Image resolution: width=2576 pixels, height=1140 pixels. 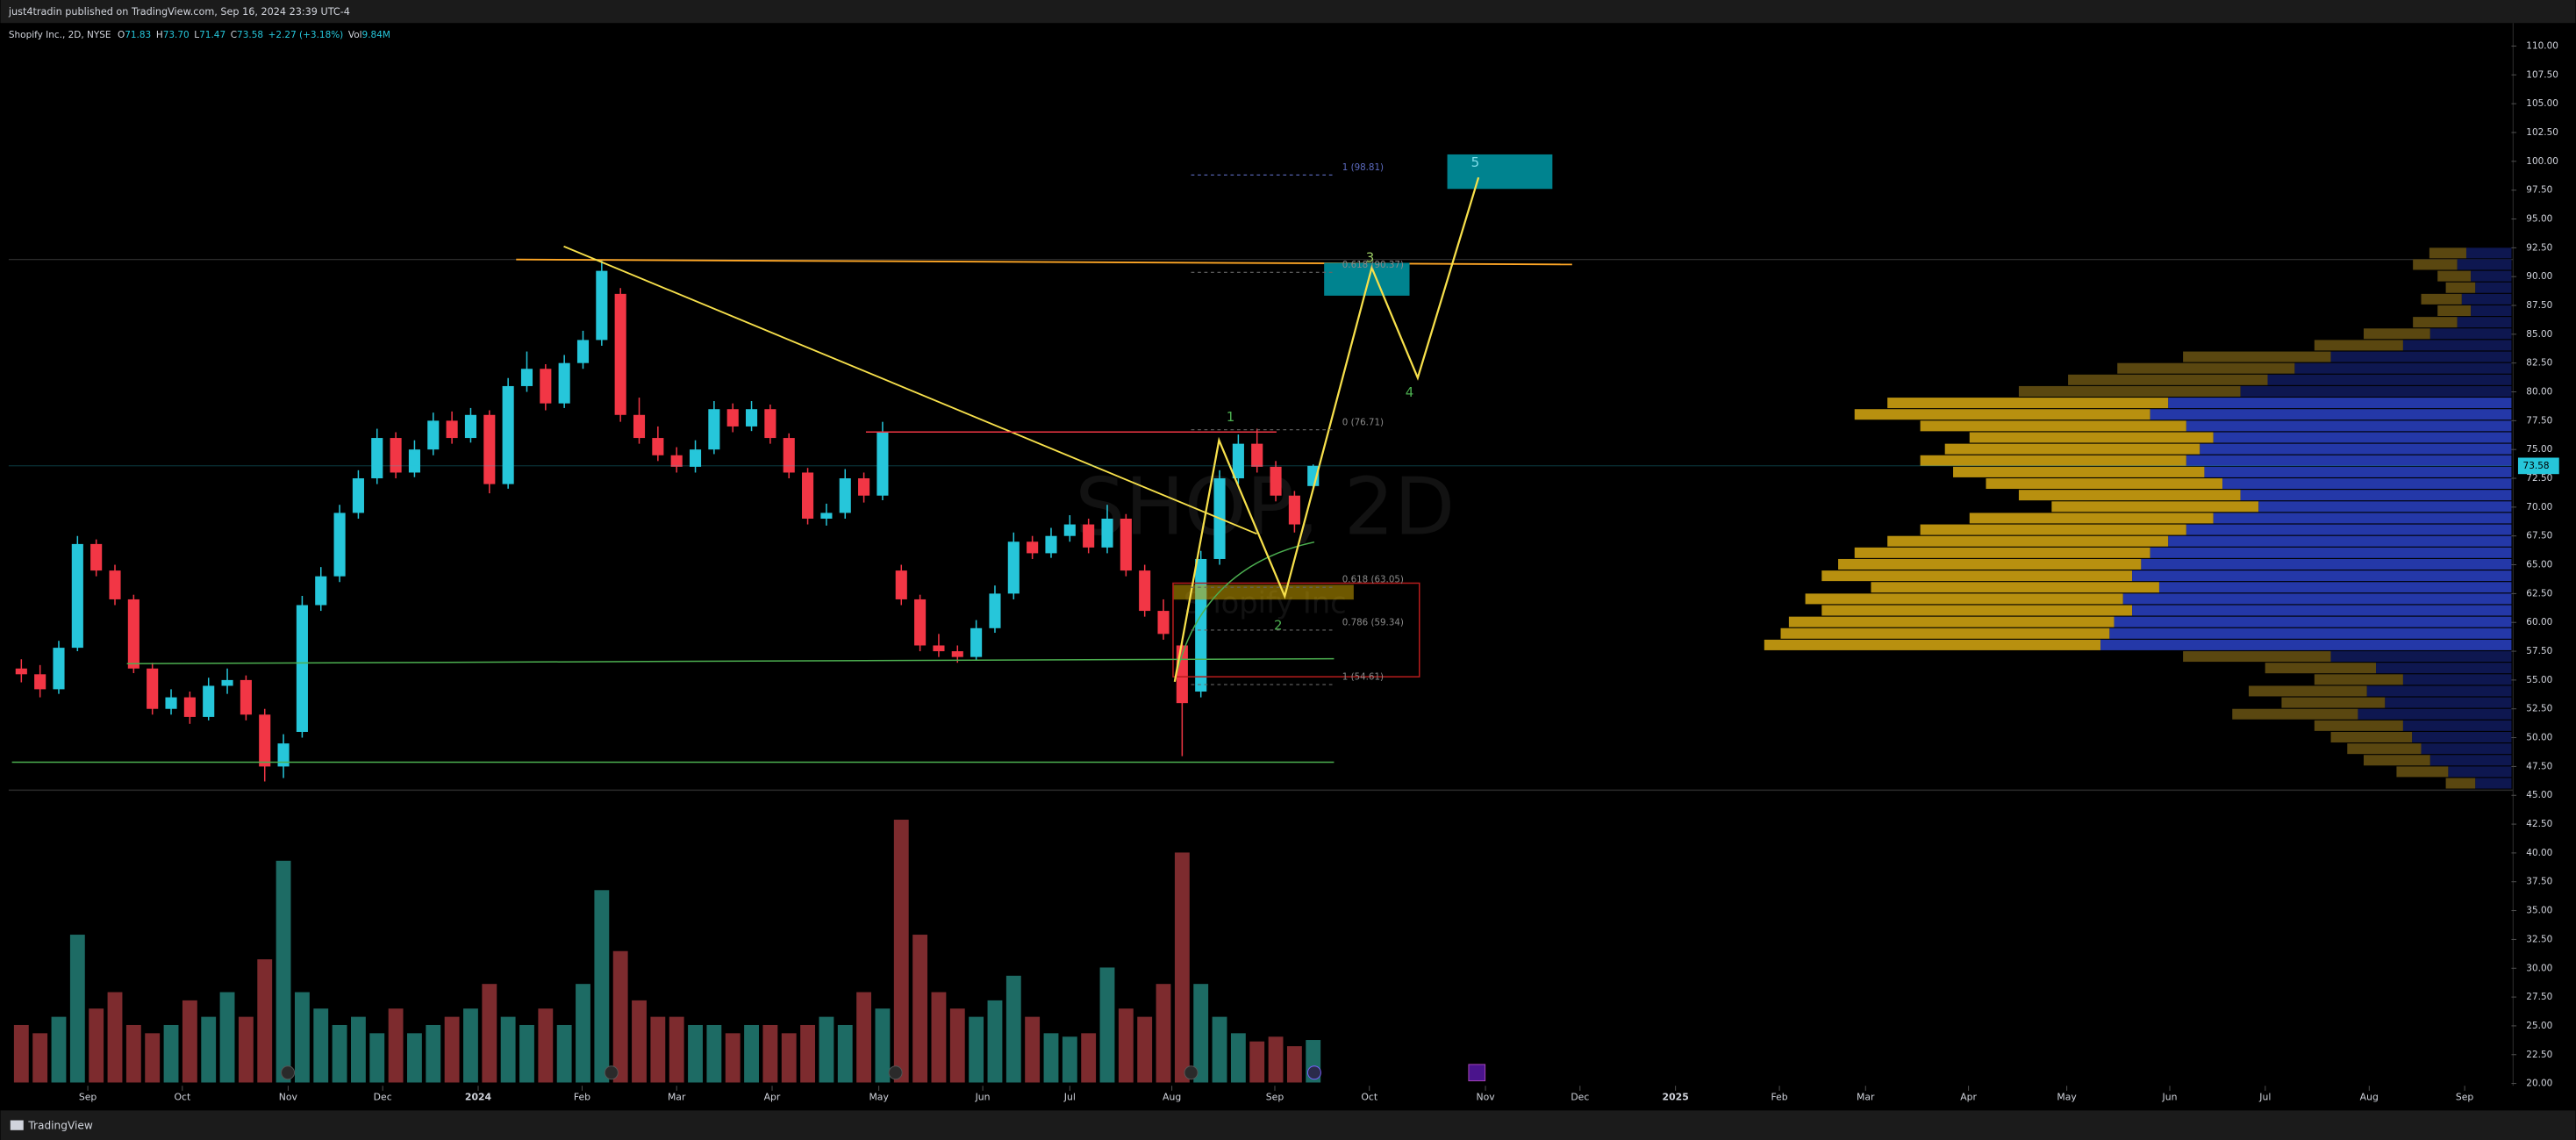 I want to click on fib-label: 0.618 (63.05), so click(x=1373, y=580).